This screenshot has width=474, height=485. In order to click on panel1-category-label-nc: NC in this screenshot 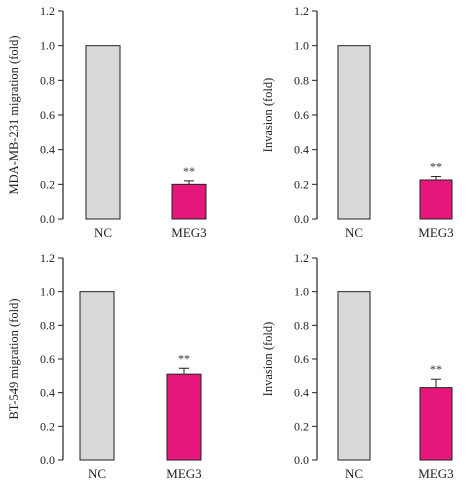, I will do `click(103, 232)`.